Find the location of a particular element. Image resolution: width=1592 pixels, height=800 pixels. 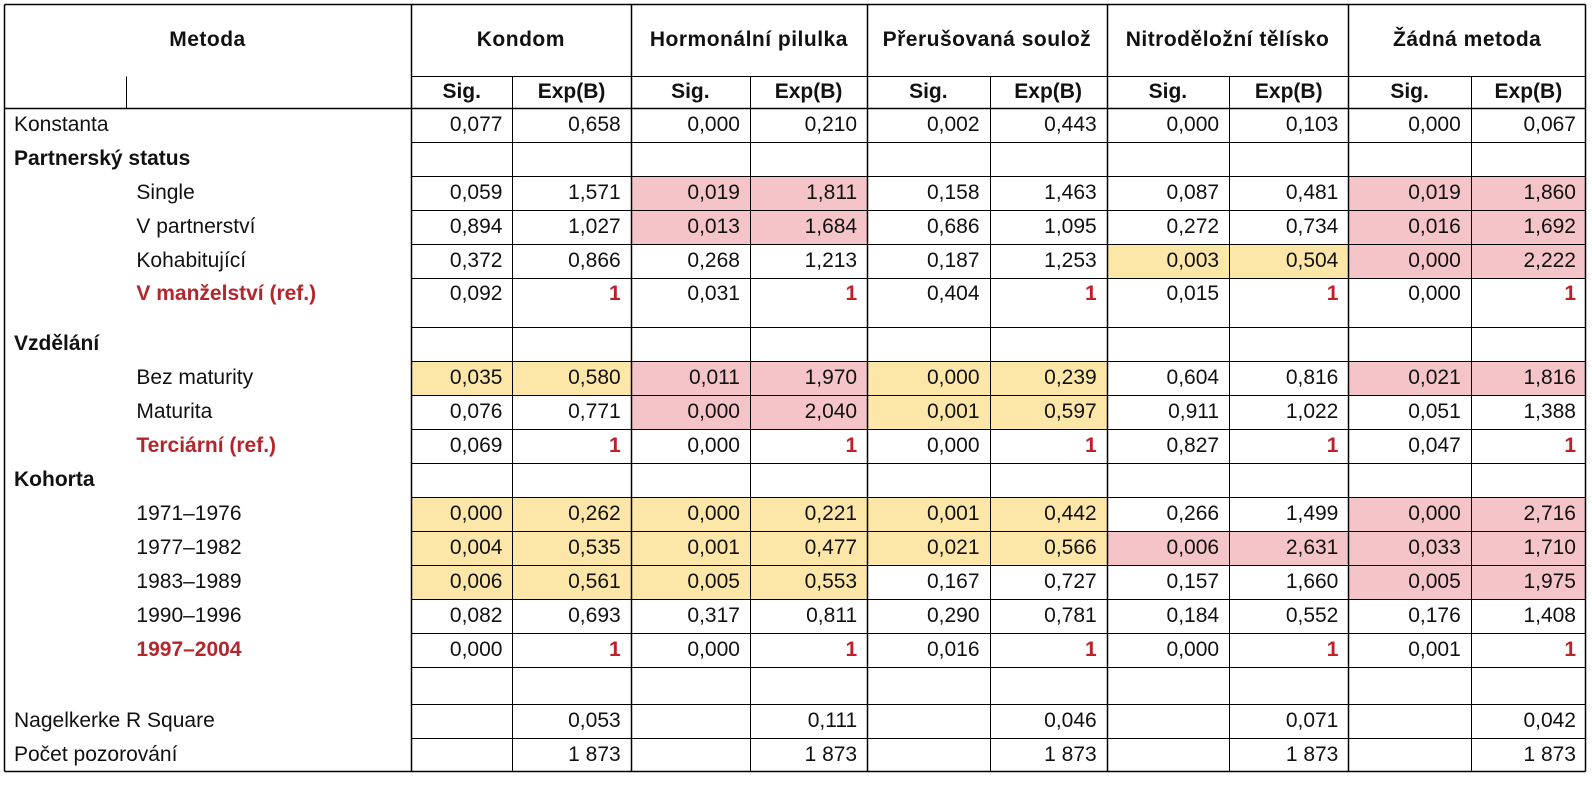

row-label: 1983–1989 is located at coordinates (189, 581).